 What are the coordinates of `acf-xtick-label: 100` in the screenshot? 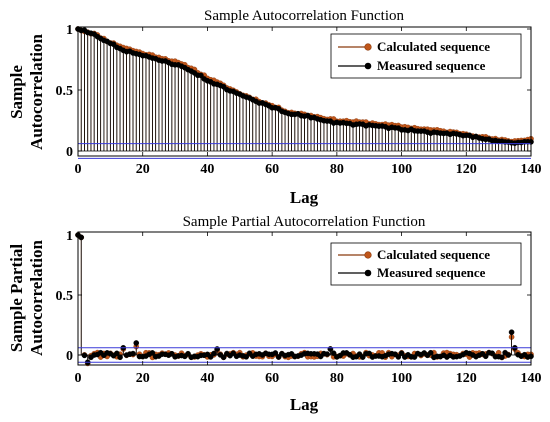 It's located at (401, 169).